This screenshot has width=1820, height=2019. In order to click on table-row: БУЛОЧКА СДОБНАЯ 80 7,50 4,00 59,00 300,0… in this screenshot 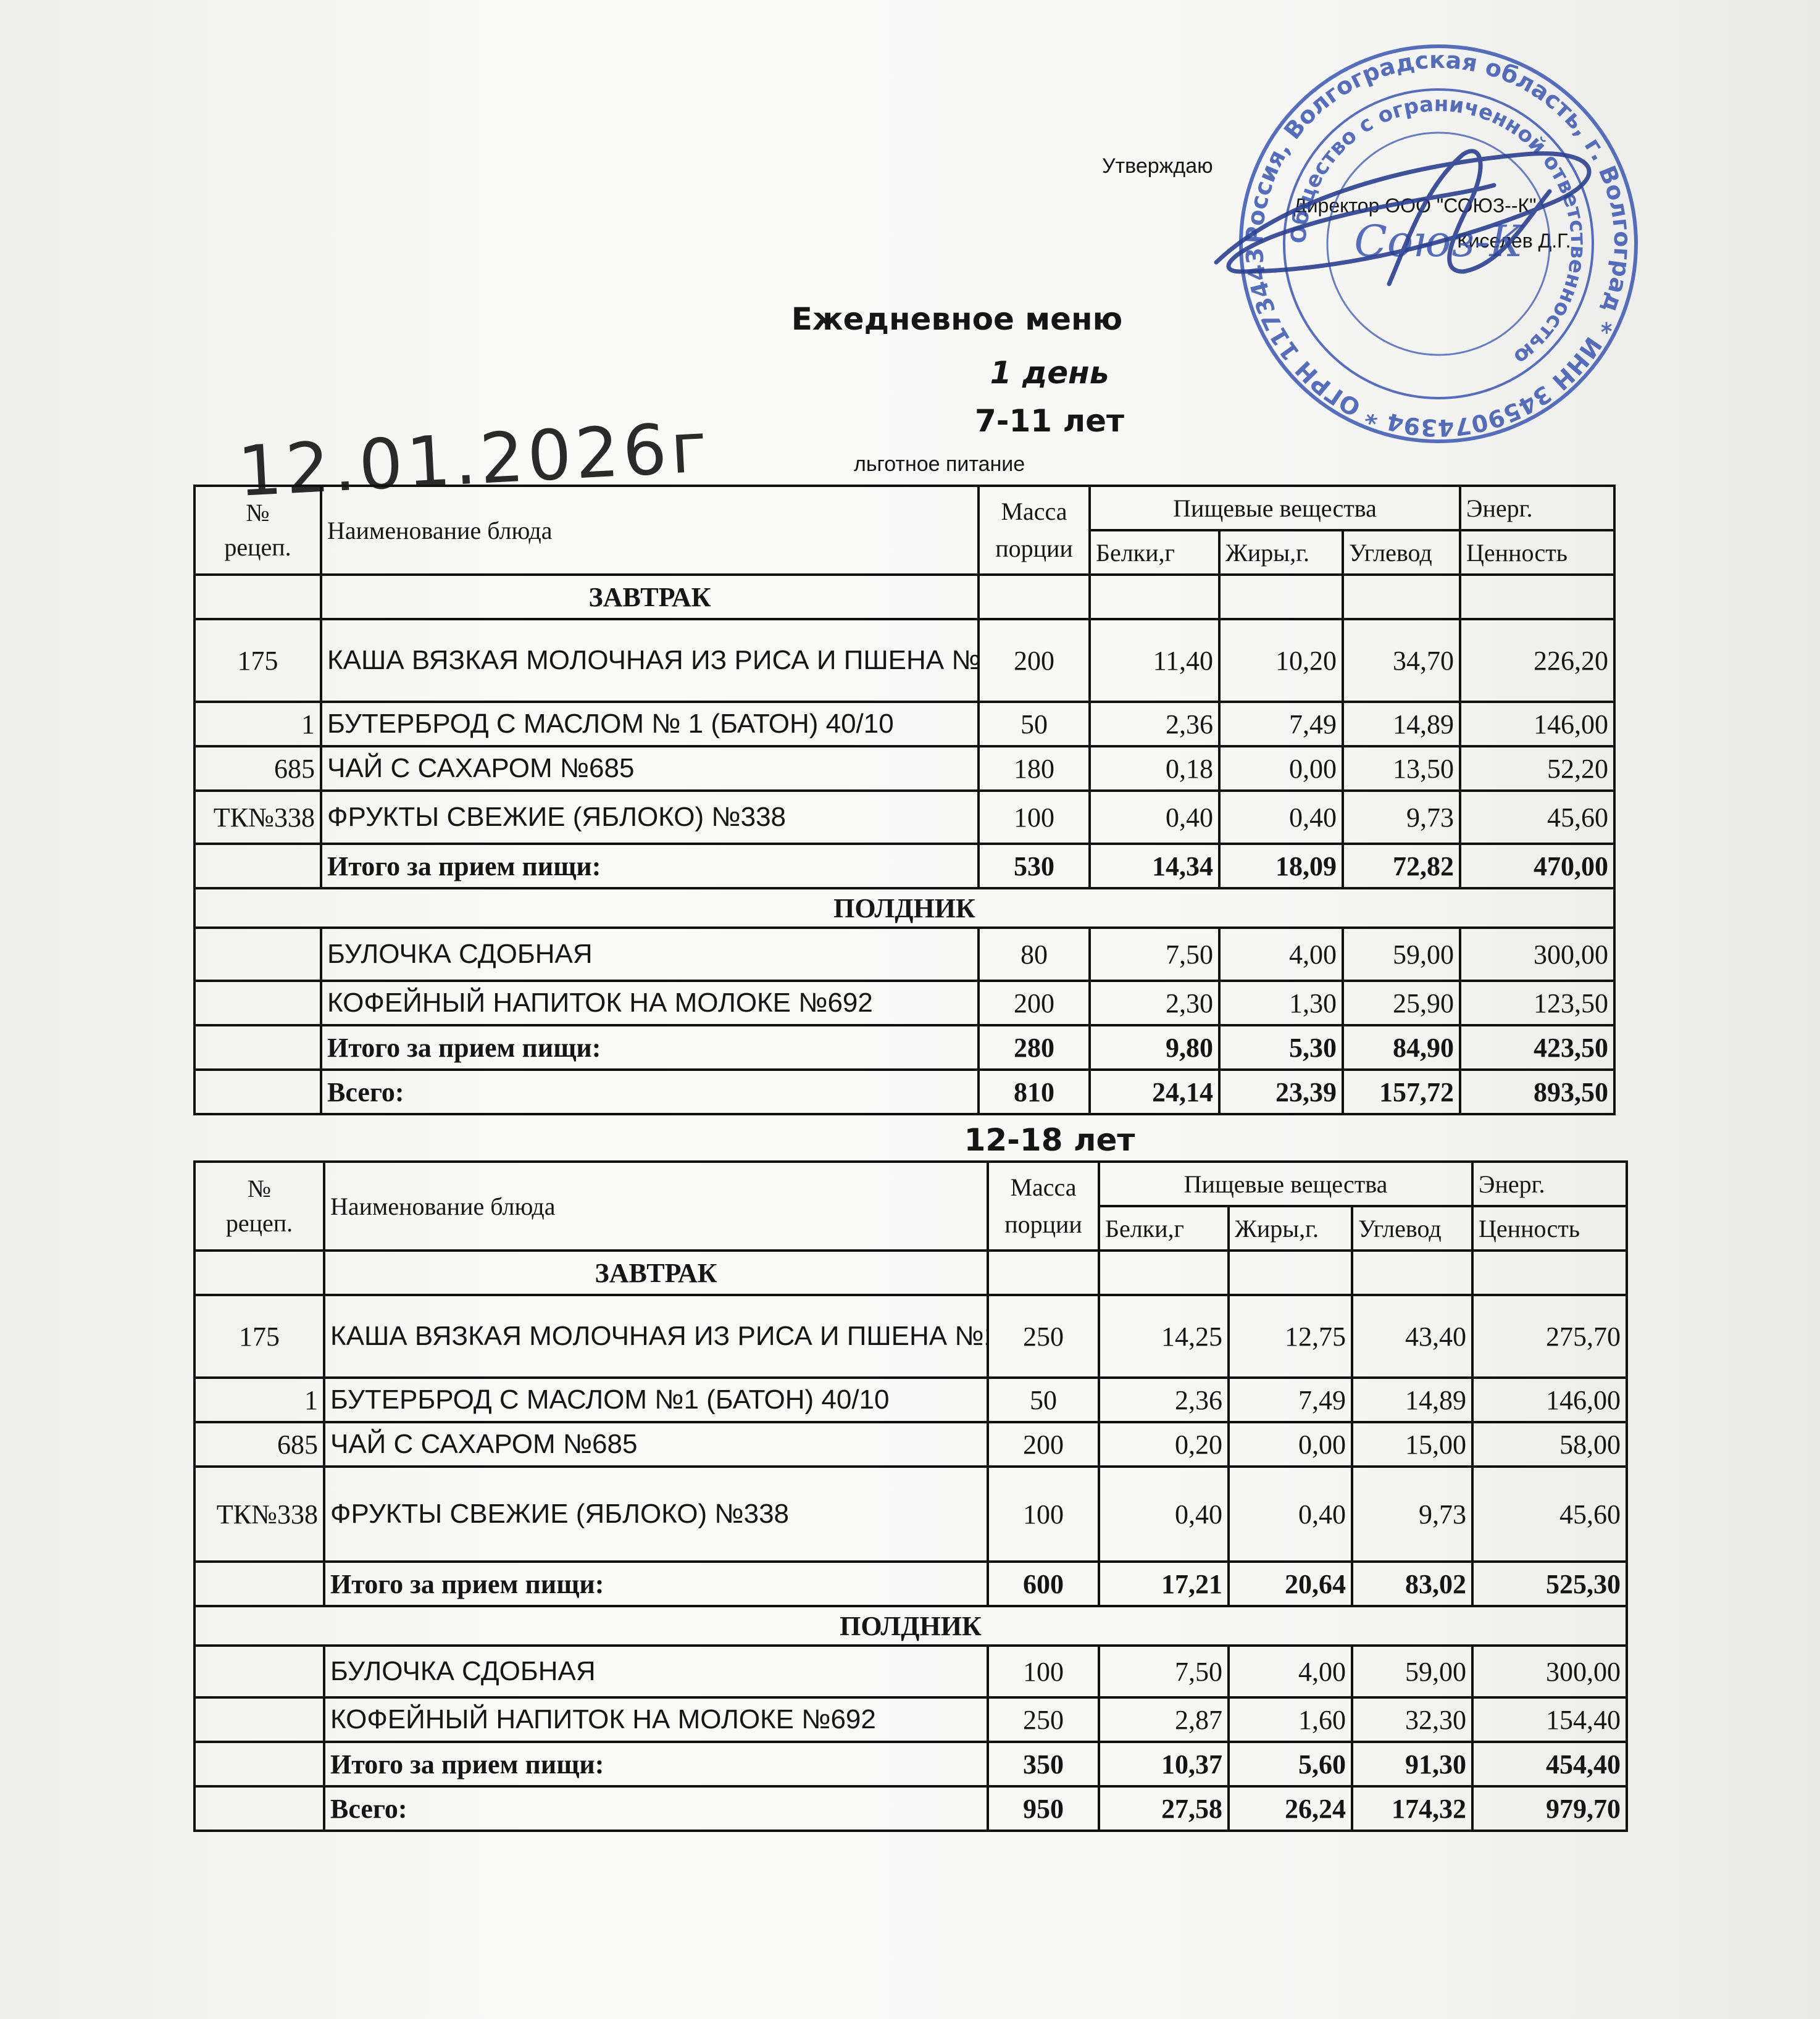, I will do `click(904, 954)`.